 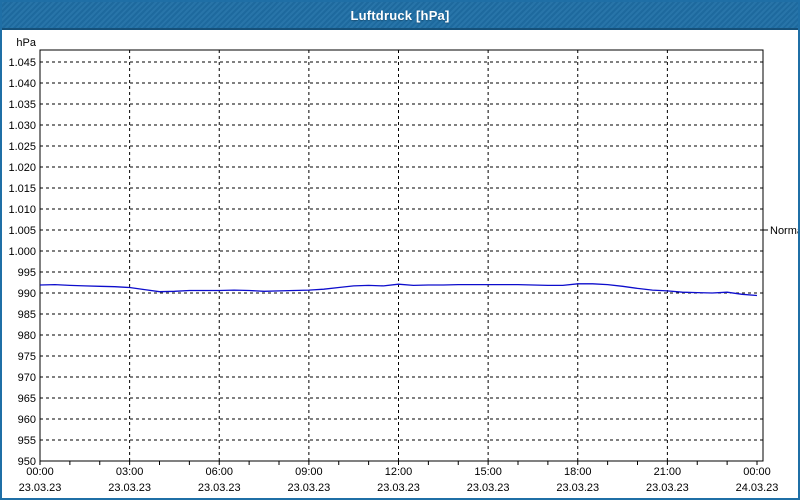 What do you see at coordinates (27, 420) in the screenshot?
I see `y-axis-tick-label: 960` at bounding box center [27, 420].